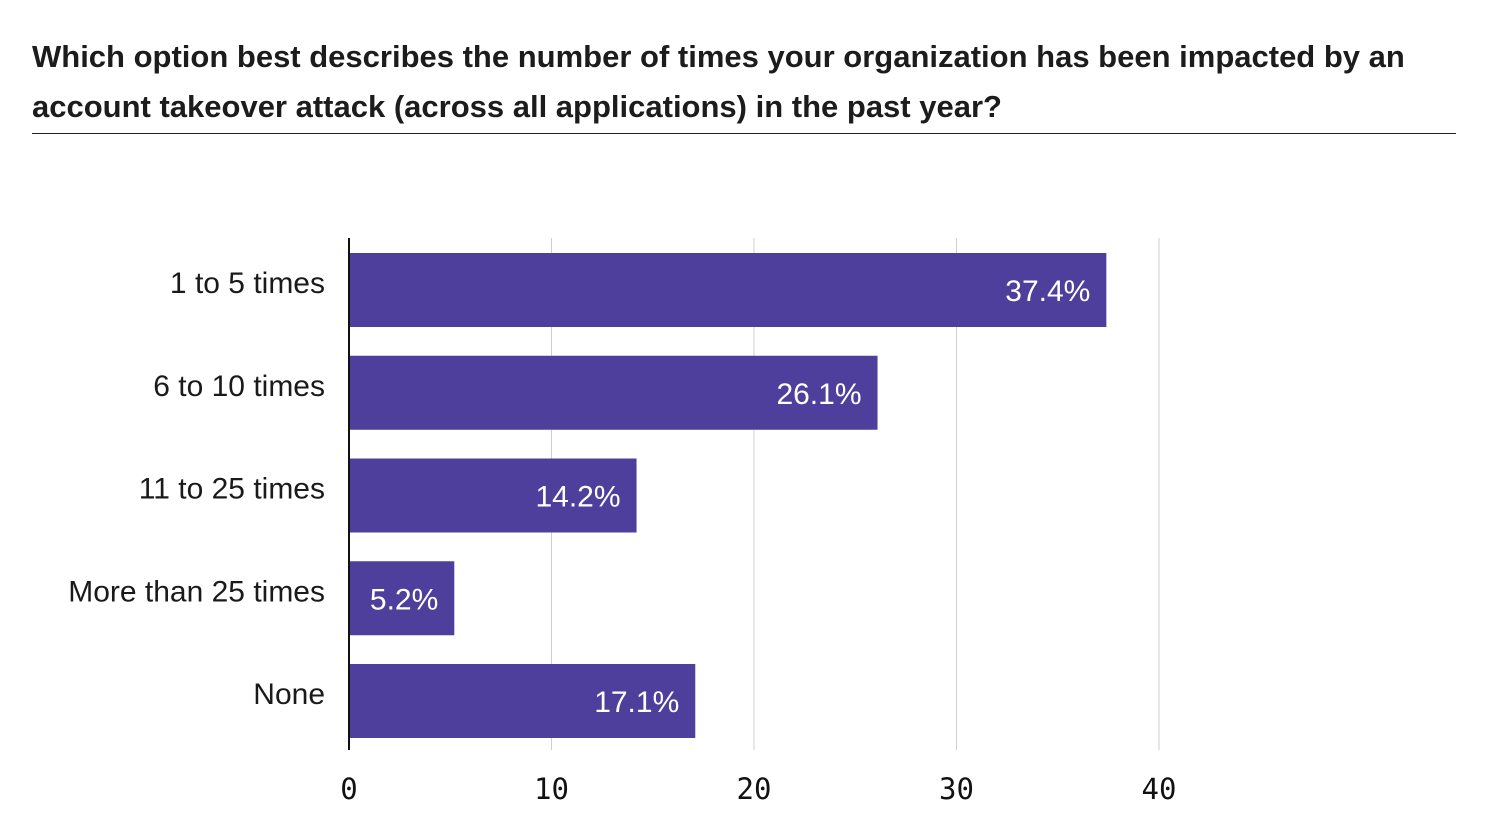  I want to click on title-divider, so click(744, 133).